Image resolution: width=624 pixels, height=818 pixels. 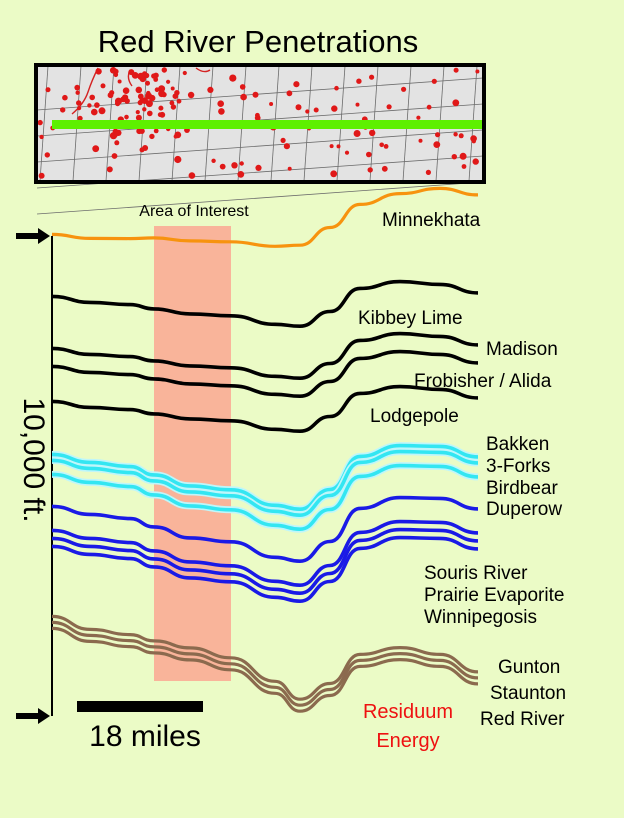 I want to click on formation-label-red-river: Red River, so click(x=522, y=719).